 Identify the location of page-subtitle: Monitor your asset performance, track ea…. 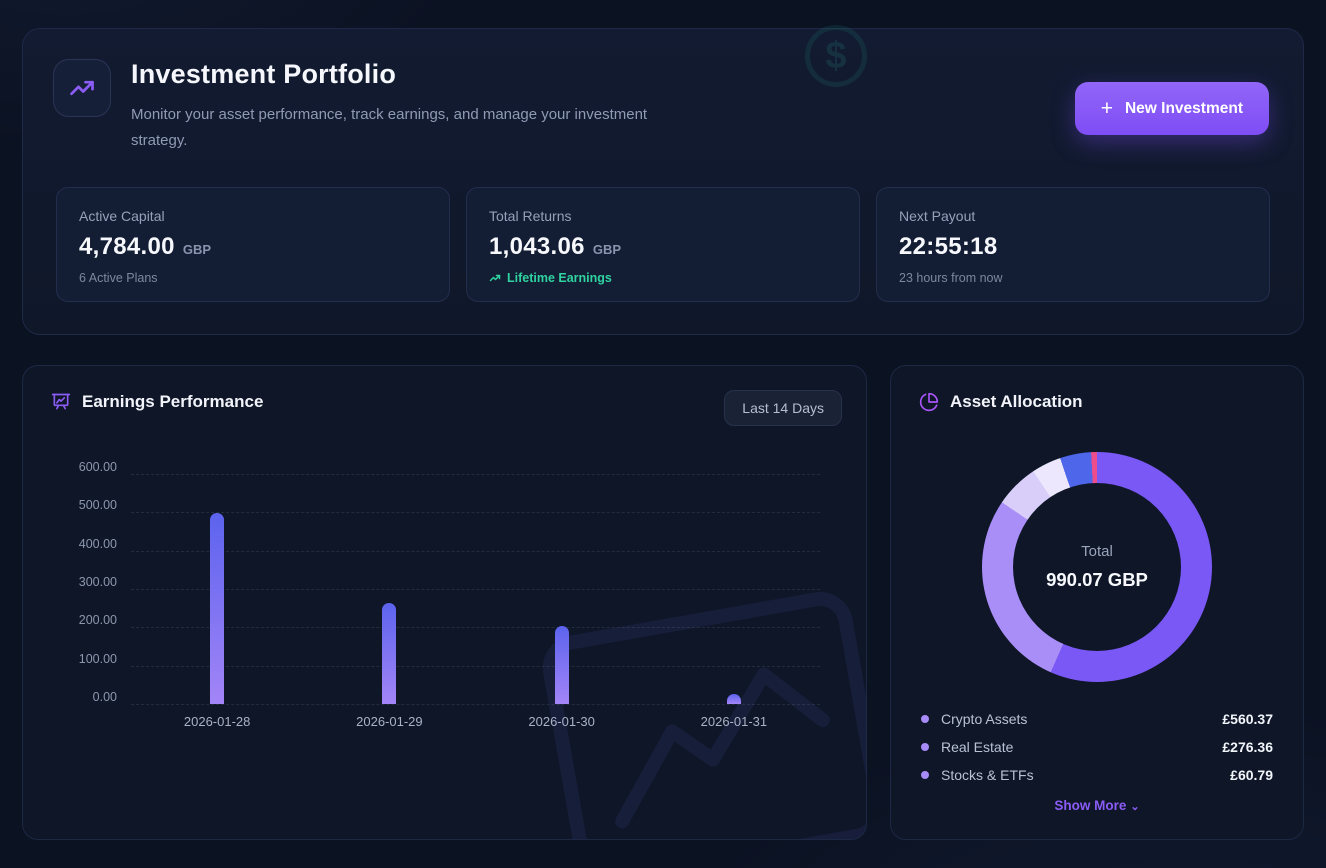
(389, 127).